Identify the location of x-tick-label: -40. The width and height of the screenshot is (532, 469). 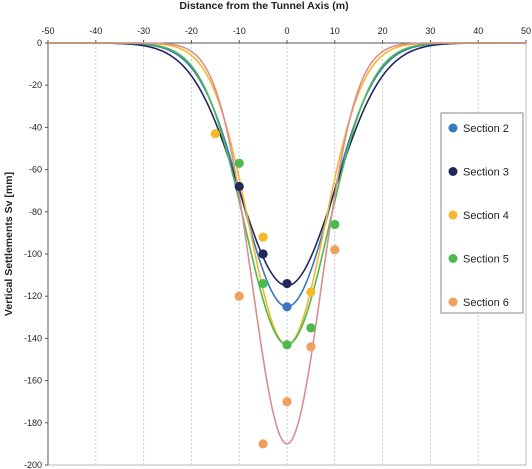
(95, 31).